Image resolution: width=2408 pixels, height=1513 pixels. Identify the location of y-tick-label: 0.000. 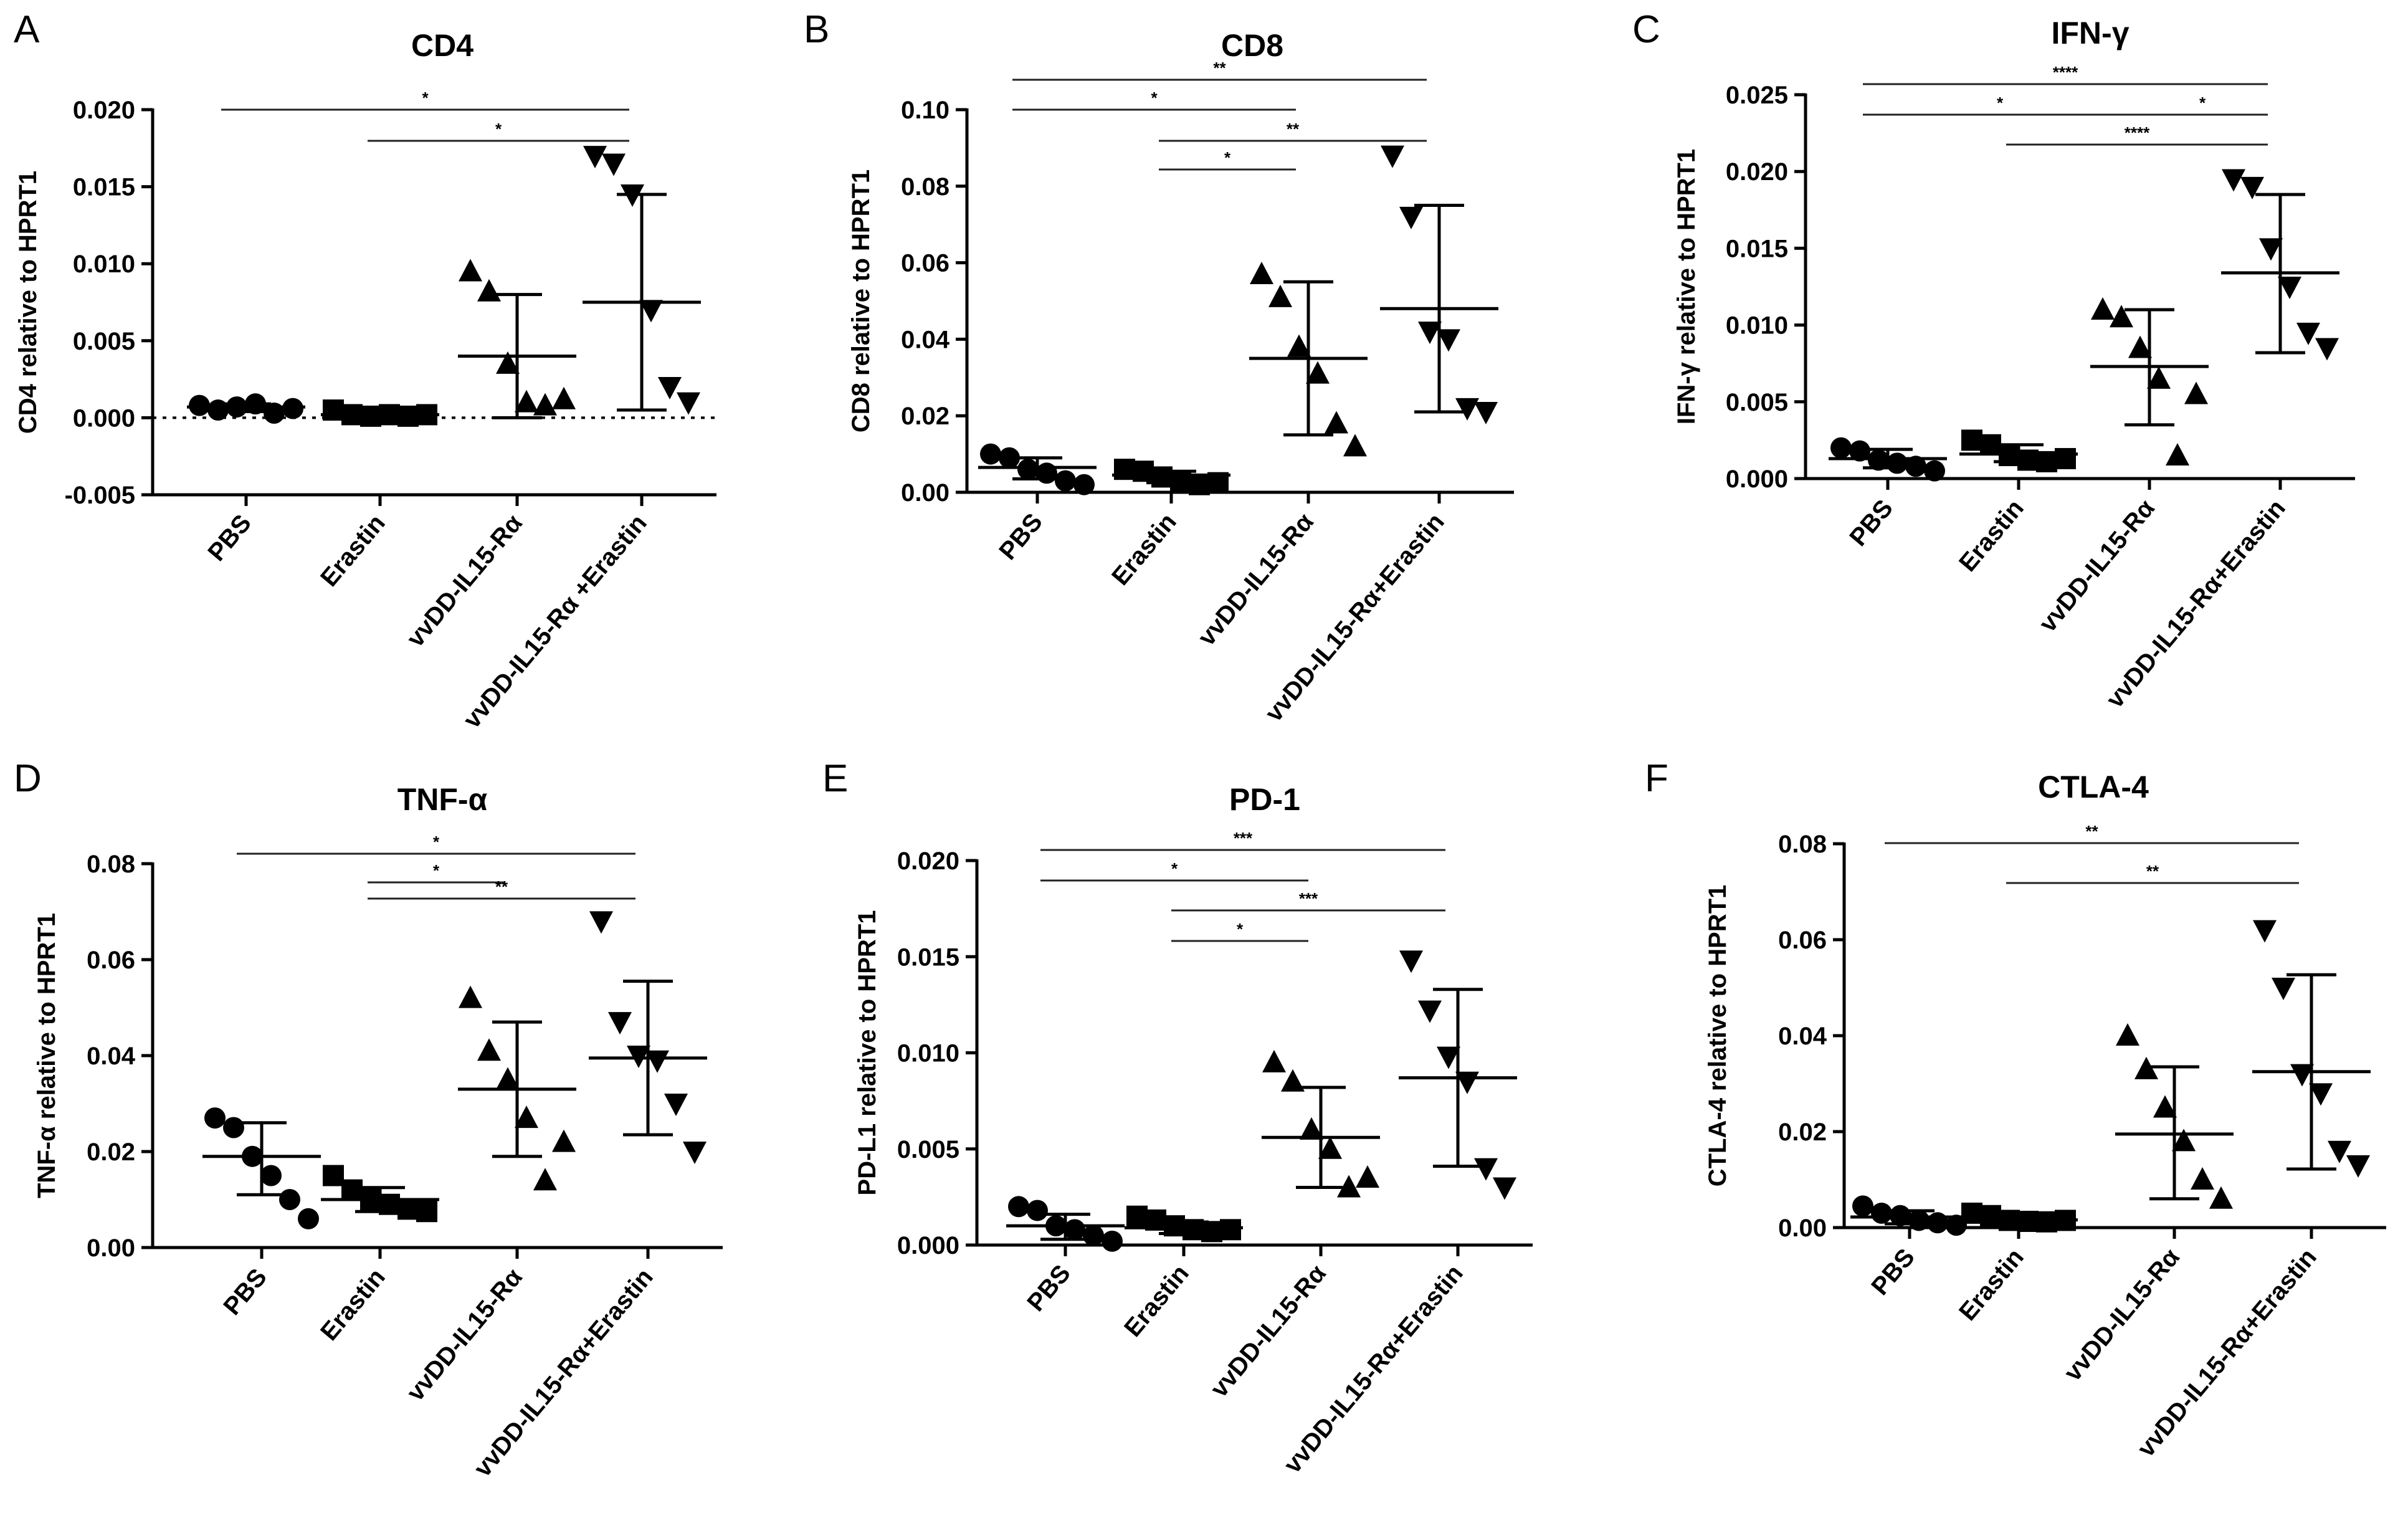
(1757, 479).